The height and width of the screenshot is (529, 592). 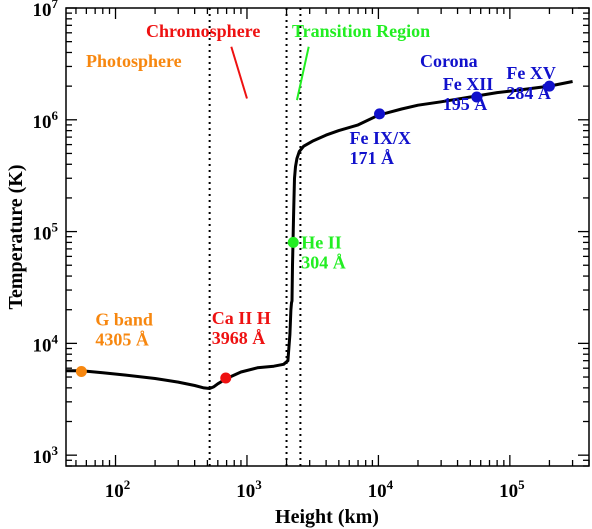 I want to click on region-label-chromosphere: Chromosphere, so click(x=203, y=31).